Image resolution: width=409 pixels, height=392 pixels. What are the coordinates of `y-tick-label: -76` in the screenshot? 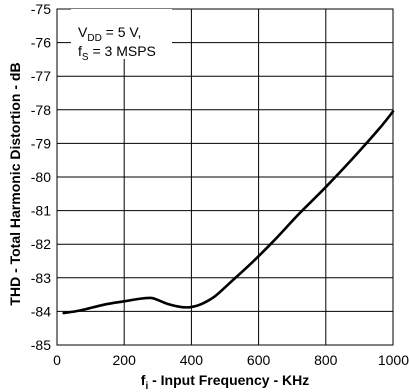 It's located at (41, 43).